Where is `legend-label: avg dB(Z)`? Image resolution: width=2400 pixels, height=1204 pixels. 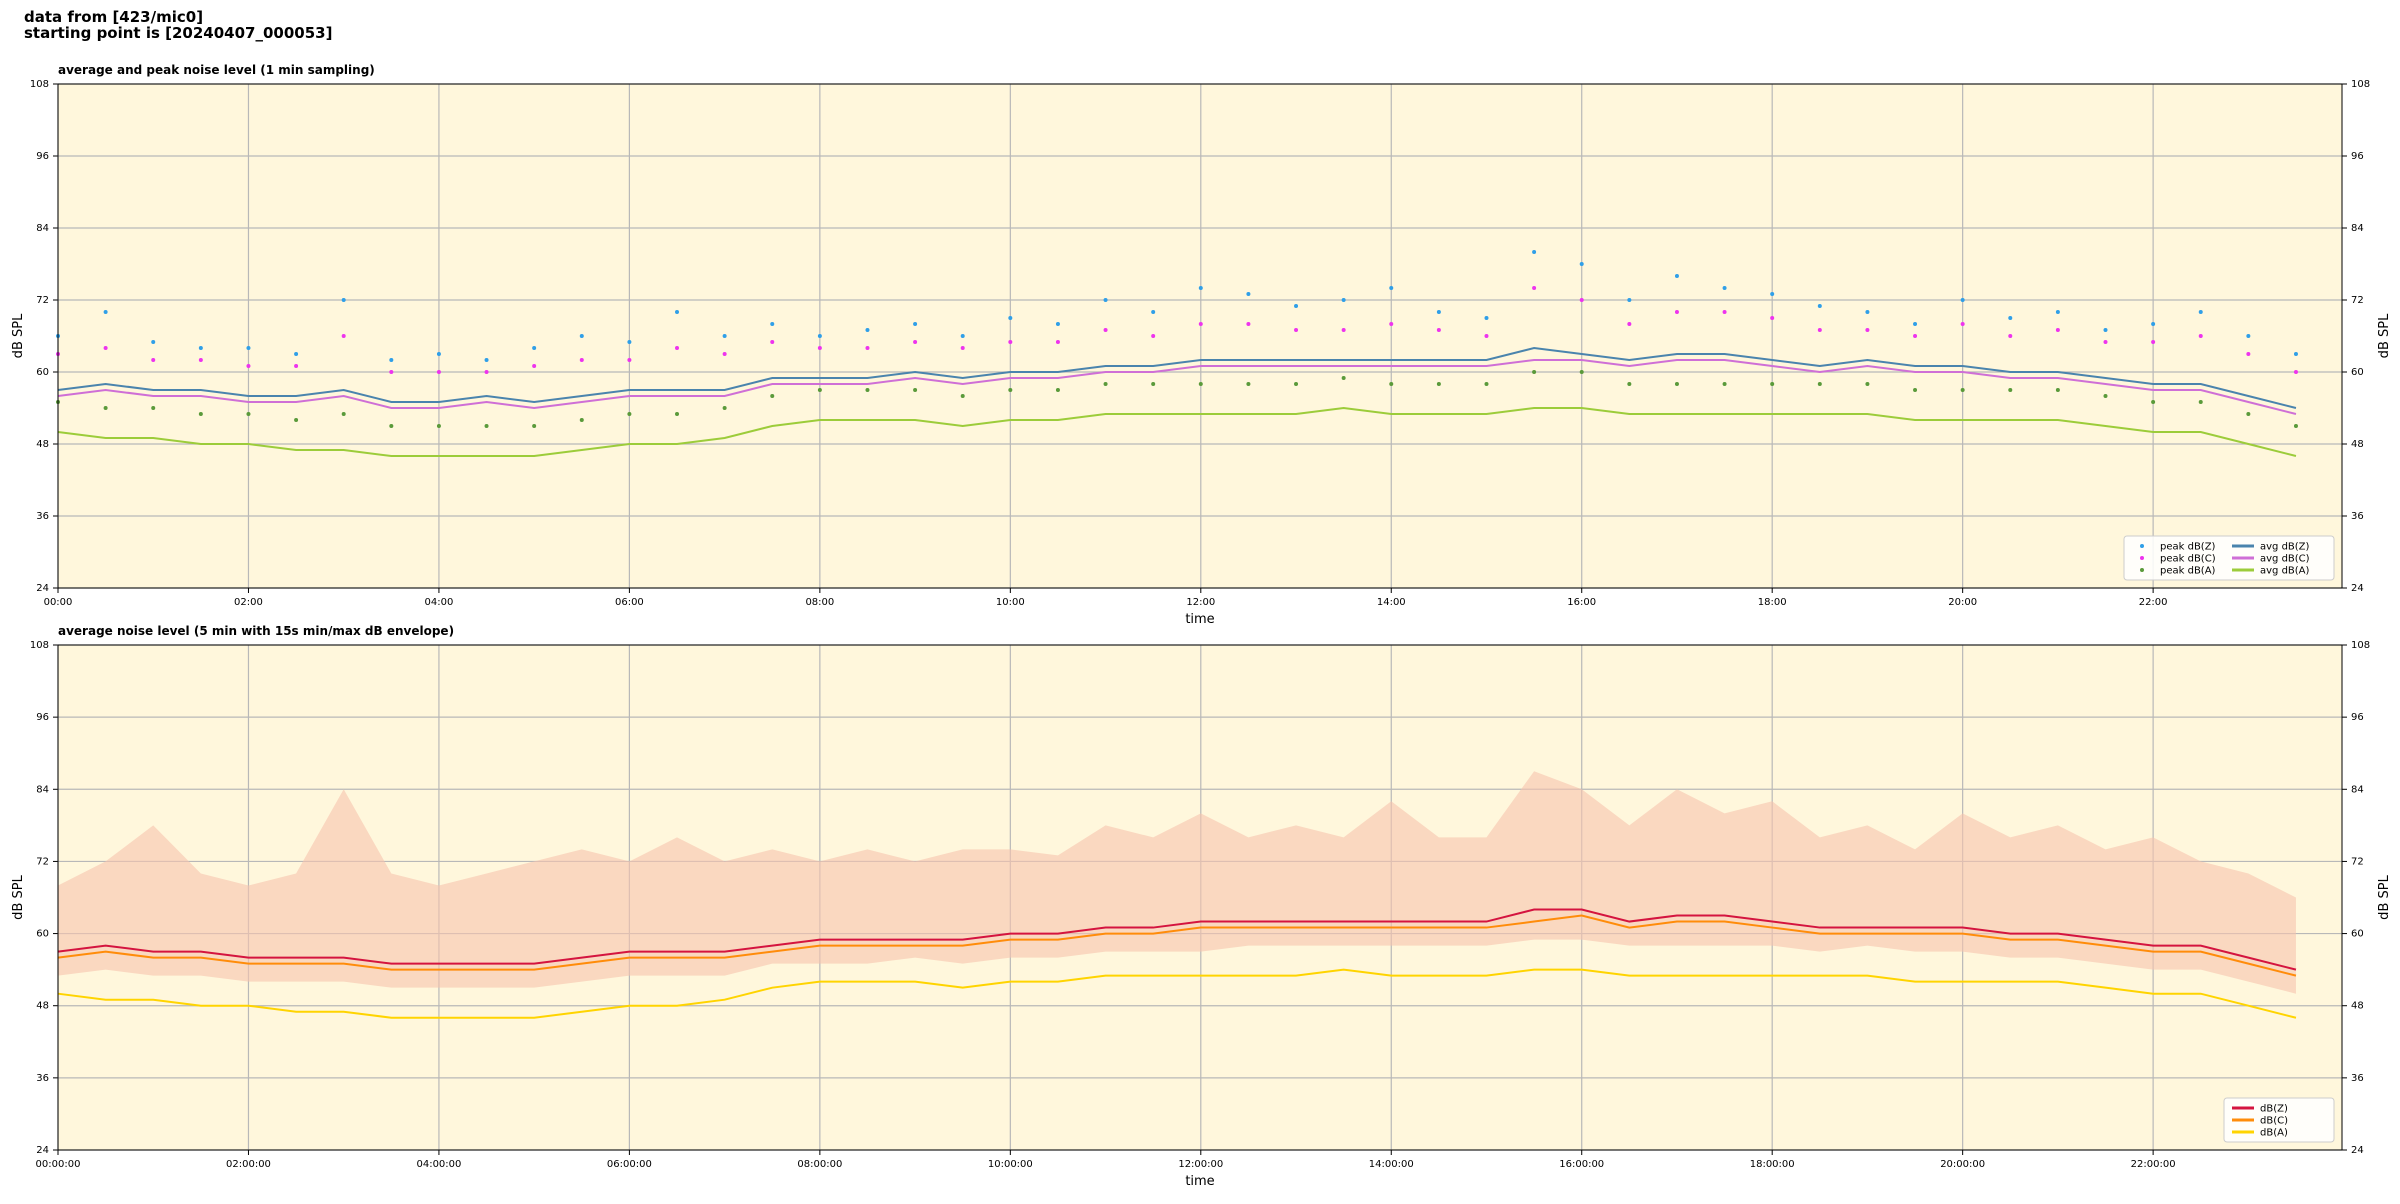 legend-label: avg dB(Z) is located at coordinates (2285, 547).